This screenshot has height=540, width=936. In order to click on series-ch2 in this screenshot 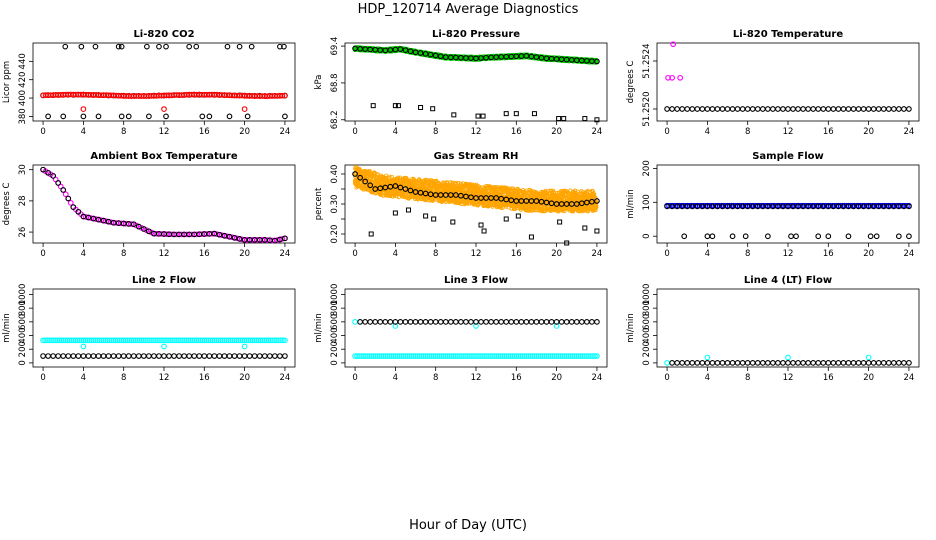, I will do `click(164, 95)`.